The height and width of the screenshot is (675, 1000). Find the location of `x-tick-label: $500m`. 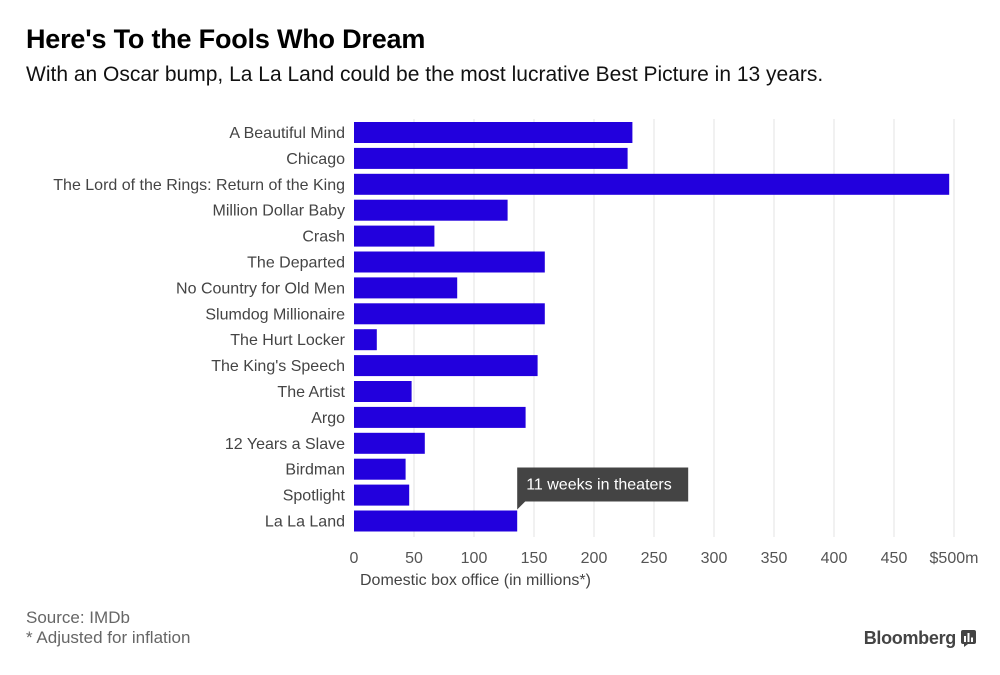

x-tick-label: $500m is located at coordinates (954, 558).